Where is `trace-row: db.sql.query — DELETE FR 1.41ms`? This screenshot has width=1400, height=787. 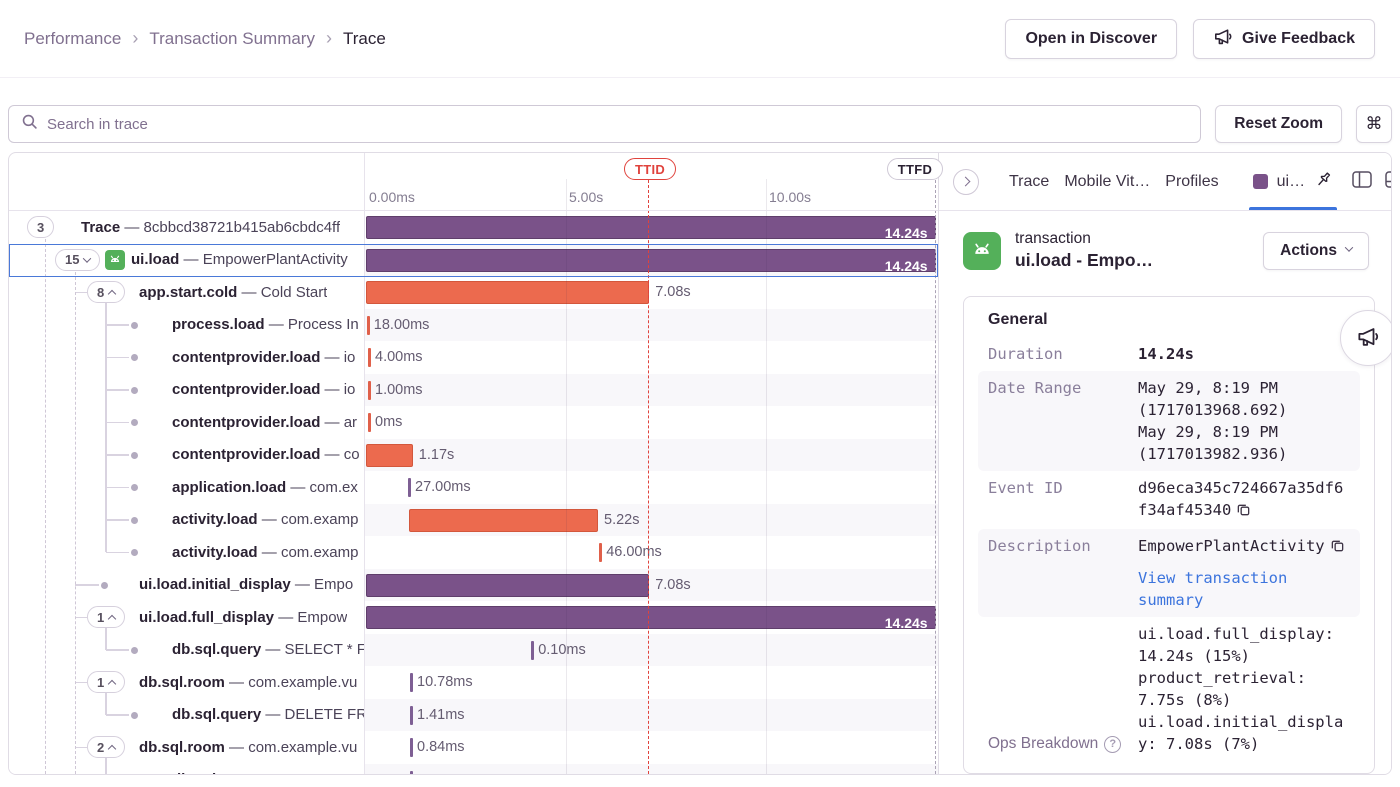
trace-row: db.sql.query — DELETE FR 1.41ms is located at coordinates (473, 714).